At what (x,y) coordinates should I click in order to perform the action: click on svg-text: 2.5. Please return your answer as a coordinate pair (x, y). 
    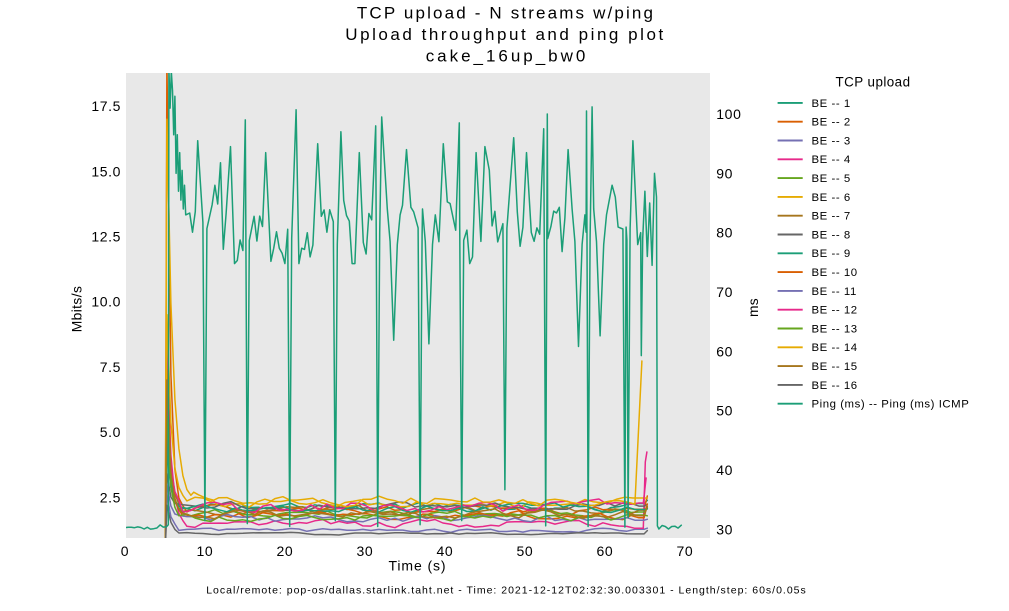
    Looking at the image, I should click on (110, 497).